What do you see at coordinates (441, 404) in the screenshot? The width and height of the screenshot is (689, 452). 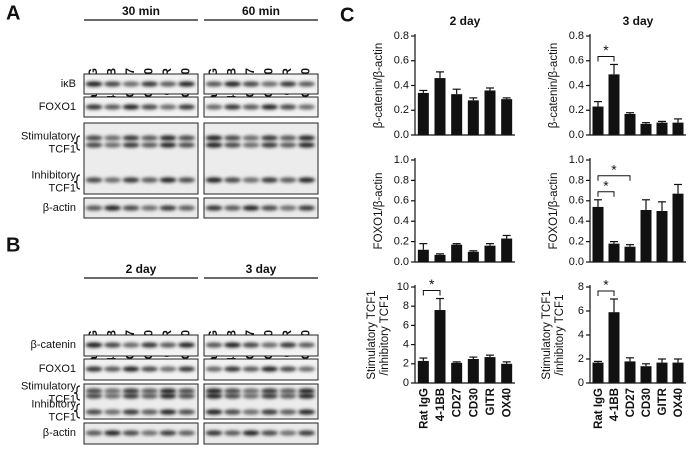 I see `x-tick-label: 4-1BB` at bounding box center [441, 404].